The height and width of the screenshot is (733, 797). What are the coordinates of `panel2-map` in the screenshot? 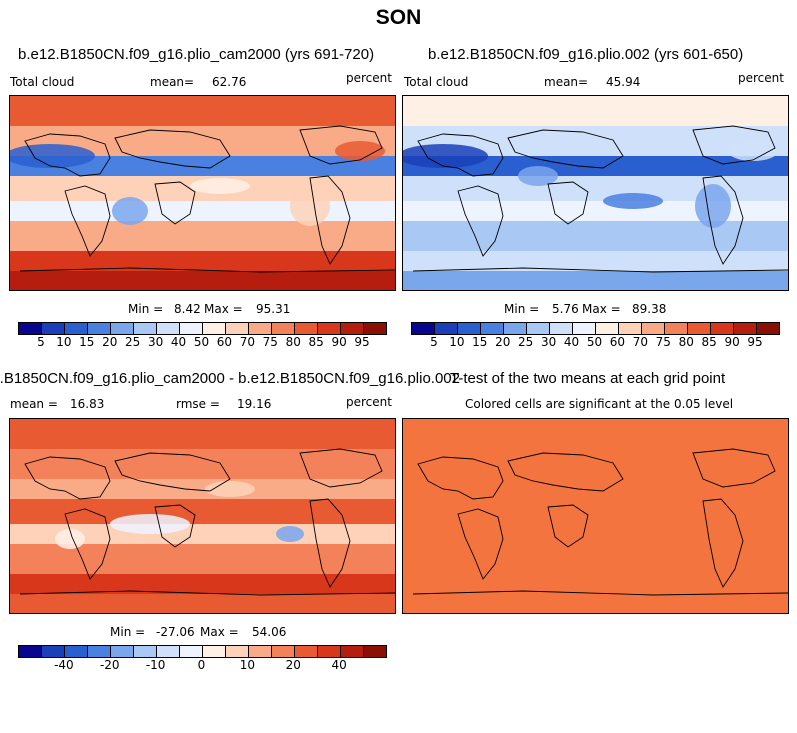 It's located at (595, 193).